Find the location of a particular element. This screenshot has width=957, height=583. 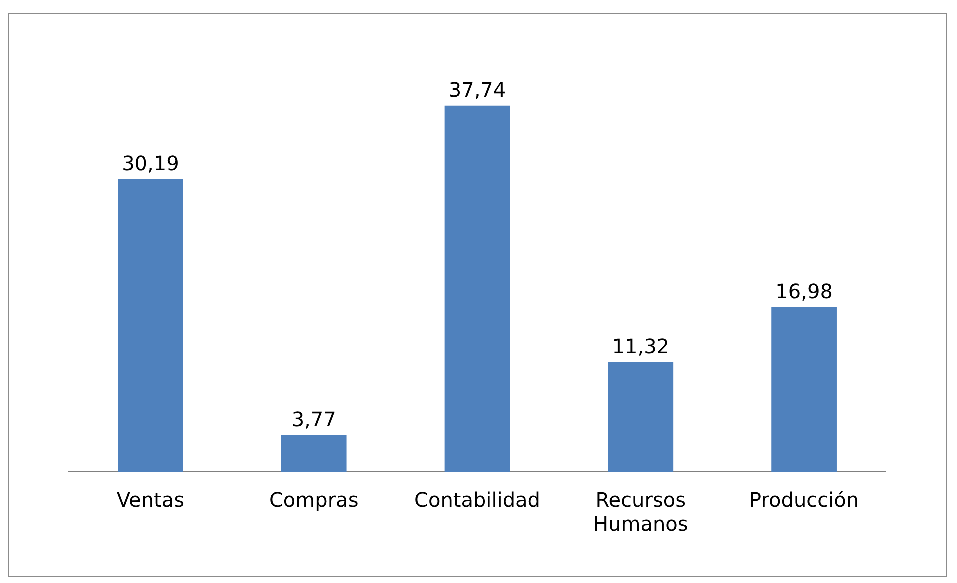

x-tick-label: Recursos Humanos is located at coordinates (641, 512).